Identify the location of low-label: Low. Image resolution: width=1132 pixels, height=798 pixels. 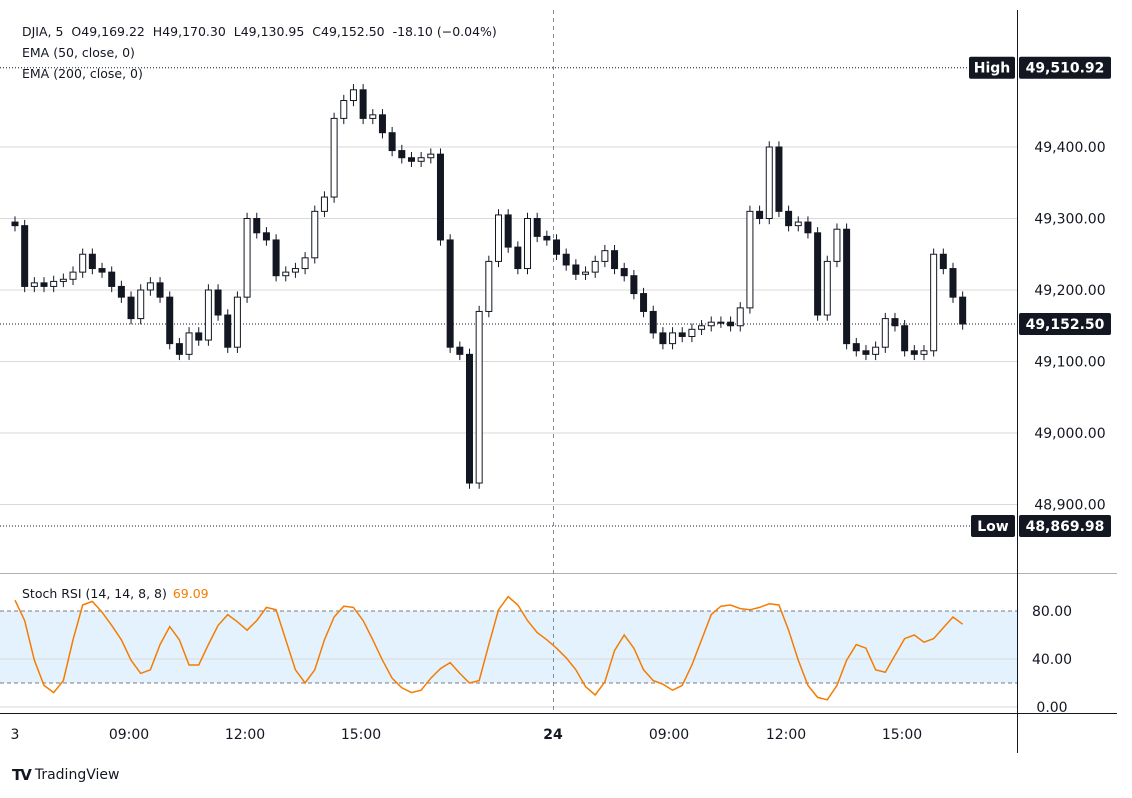
(993, 527).